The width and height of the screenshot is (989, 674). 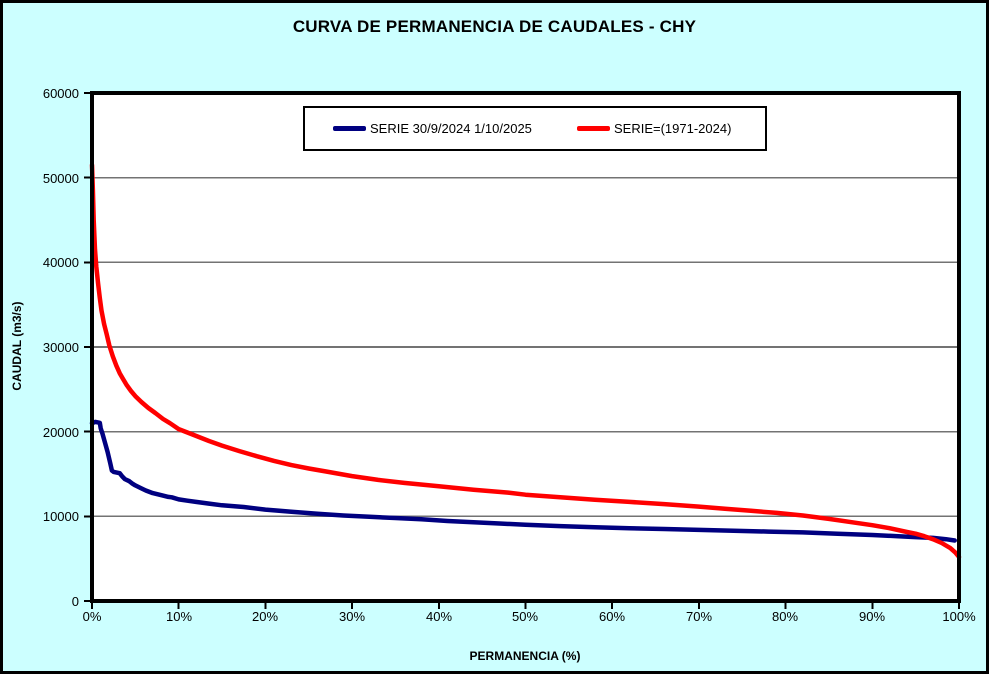 What do you see at coordinates (959, 616) in the screenshot?
I see `x-tick-label: 100%` at bounding box center [959, 616].